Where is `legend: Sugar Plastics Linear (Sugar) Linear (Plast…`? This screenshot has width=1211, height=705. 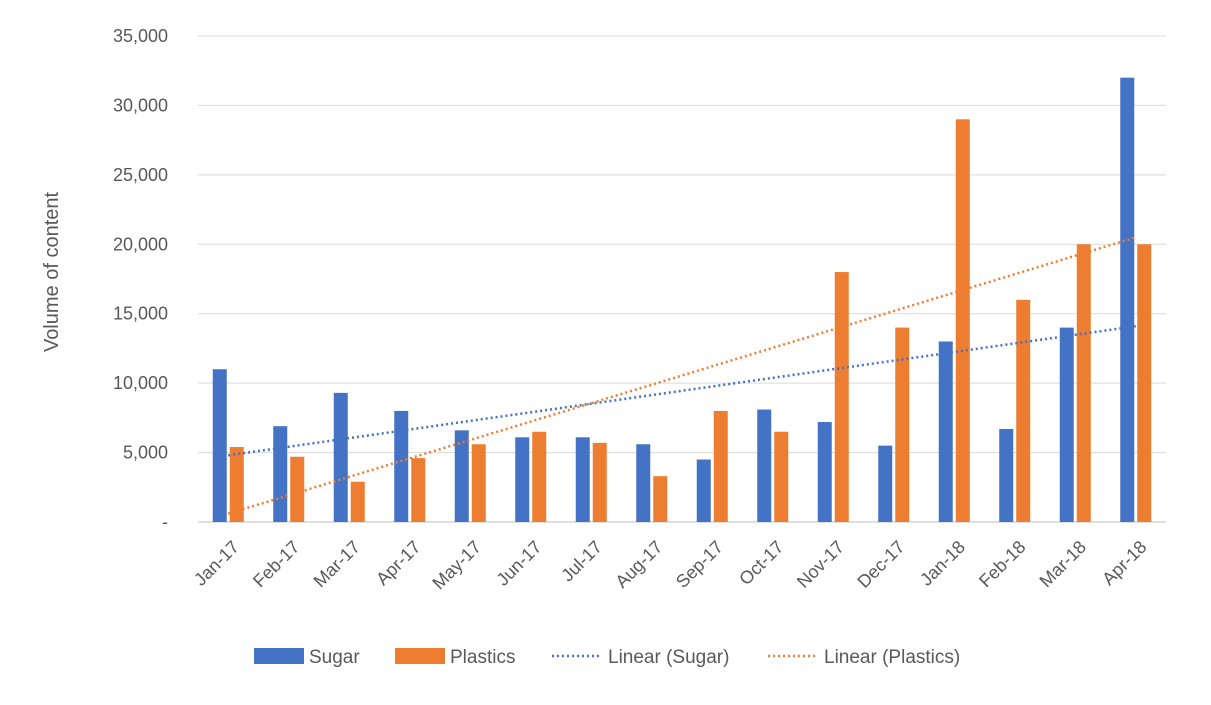
legend: Sugar Plastics Linear (Sugar) Linear (Plast… is located at coordinates (607, 657).